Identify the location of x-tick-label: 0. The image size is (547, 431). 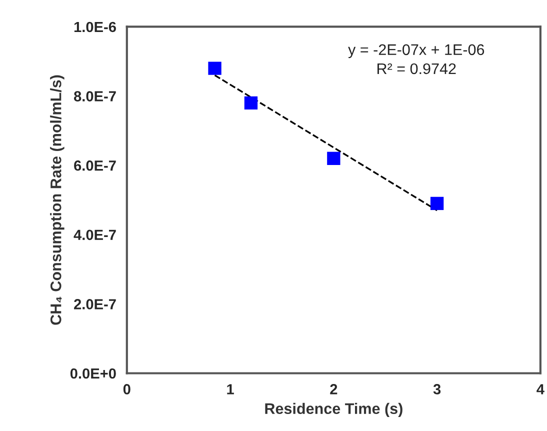
(126, 389).